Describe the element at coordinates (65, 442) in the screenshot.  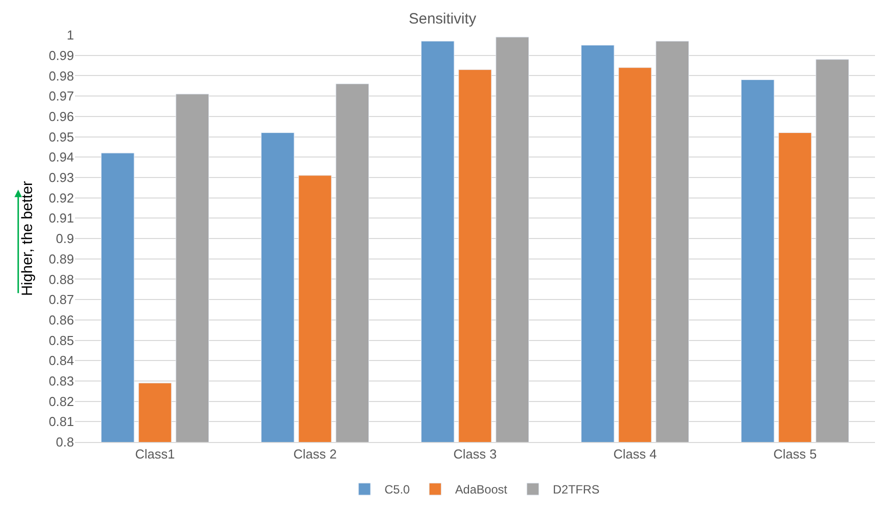
I see `y-tick-label: 0.8` at that location.